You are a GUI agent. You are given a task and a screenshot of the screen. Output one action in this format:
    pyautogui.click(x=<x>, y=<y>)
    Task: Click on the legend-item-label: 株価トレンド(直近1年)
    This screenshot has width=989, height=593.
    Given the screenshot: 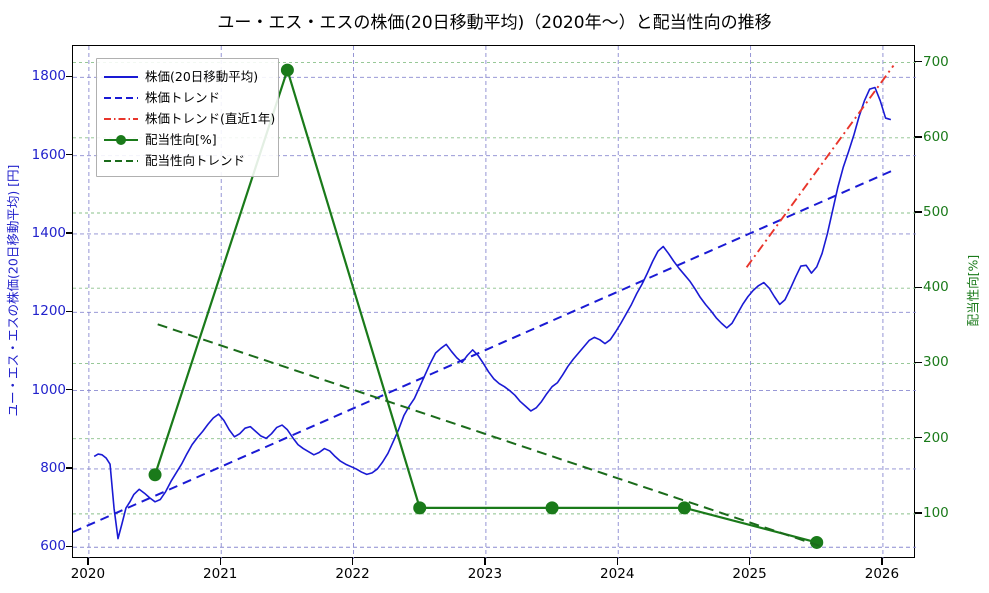 What is the action you would take?
    pyautogui.click(x=210, y=118)
    